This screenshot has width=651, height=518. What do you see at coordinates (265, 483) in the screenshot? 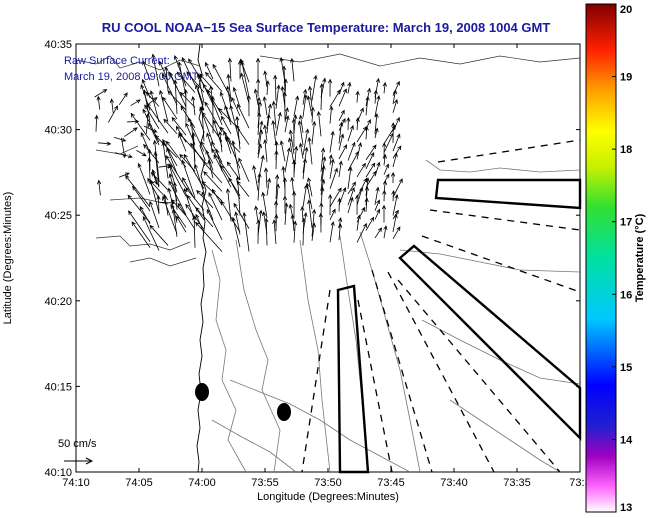
I see `x-tick-label: 73:55` at bounding box center [265, 483].